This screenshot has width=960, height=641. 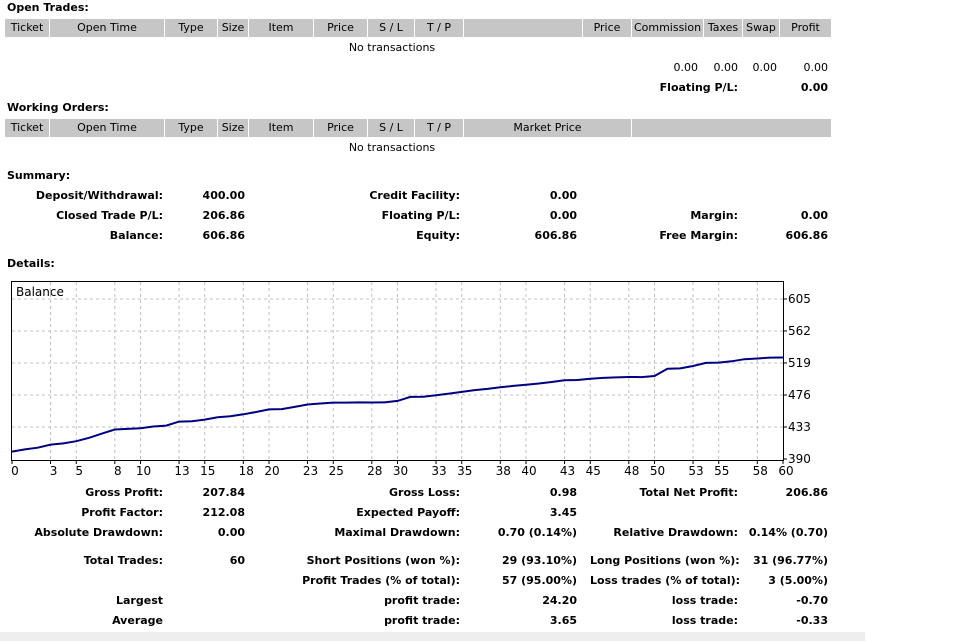 What do you see at coordinates (143, 471) in the screenshot?
I see `x-tick-label: 10` at bounding box center [143, 471].